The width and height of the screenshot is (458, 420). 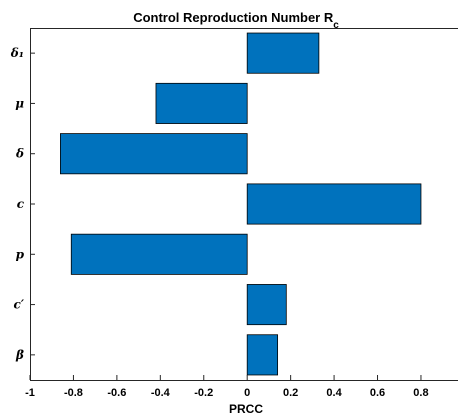 What do you see at coordinates (19, 355) in the screenshot?
I see `y-tick-label-6: β` at bounding box center [19, 355].